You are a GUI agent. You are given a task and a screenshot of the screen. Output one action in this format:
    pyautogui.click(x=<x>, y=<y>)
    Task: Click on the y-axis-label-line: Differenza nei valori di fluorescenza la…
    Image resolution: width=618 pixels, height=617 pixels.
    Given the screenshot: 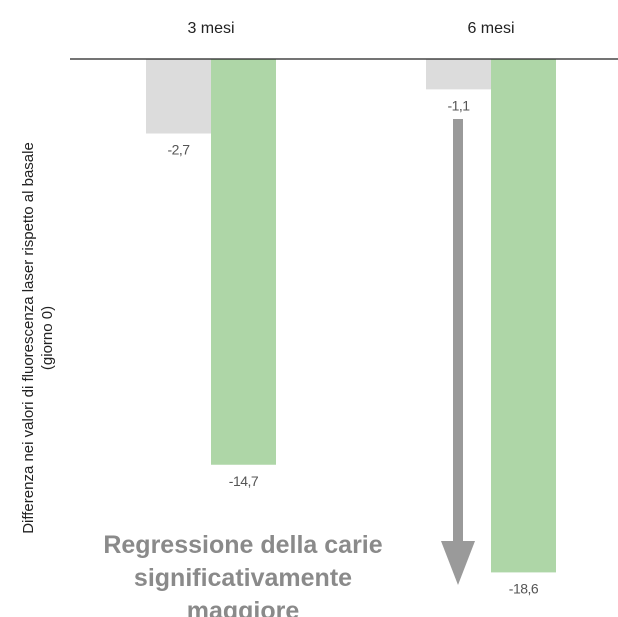 What is the action you would take?
    pyautogui.click(x=28, y=338)
    